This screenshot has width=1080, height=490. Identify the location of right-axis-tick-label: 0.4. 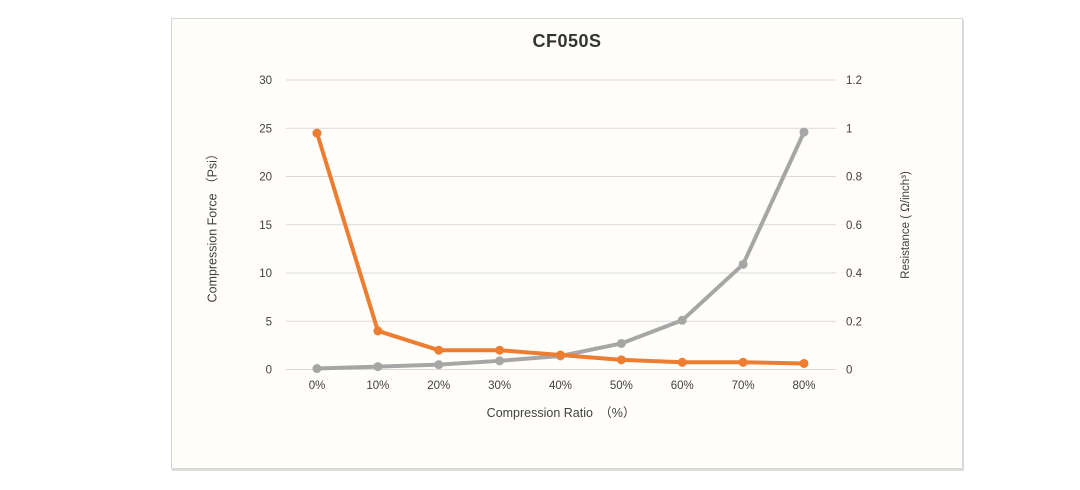
(854, 274).